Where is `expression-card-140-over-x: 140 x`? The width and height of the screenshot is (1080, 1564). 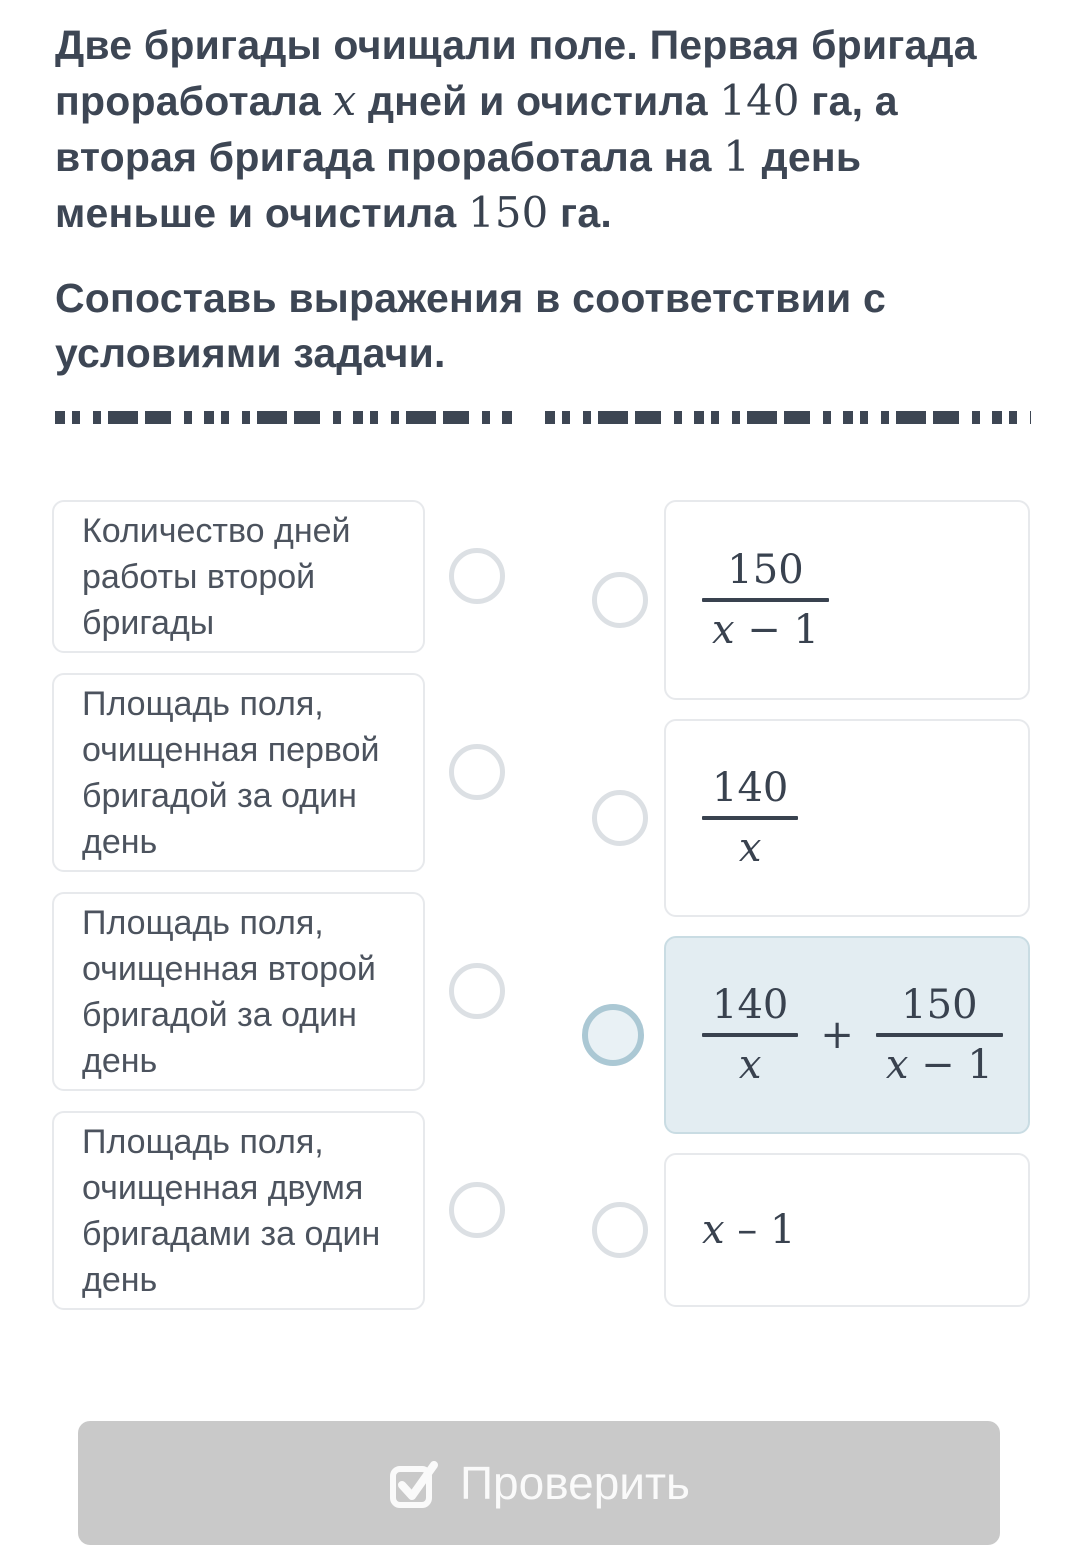
expression-card-140-over-x: 140 x is located at coordinates (847, 818).